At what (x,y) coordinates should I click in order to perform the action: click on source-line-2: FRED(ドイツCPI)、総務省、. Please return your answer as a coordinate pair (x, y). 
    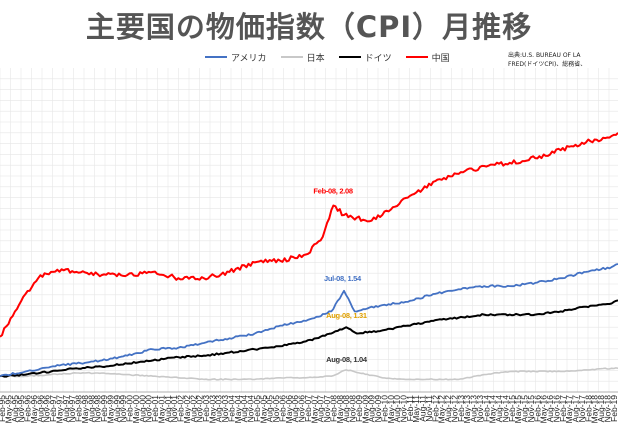
    Looking at the image, I should click on (547, 64).